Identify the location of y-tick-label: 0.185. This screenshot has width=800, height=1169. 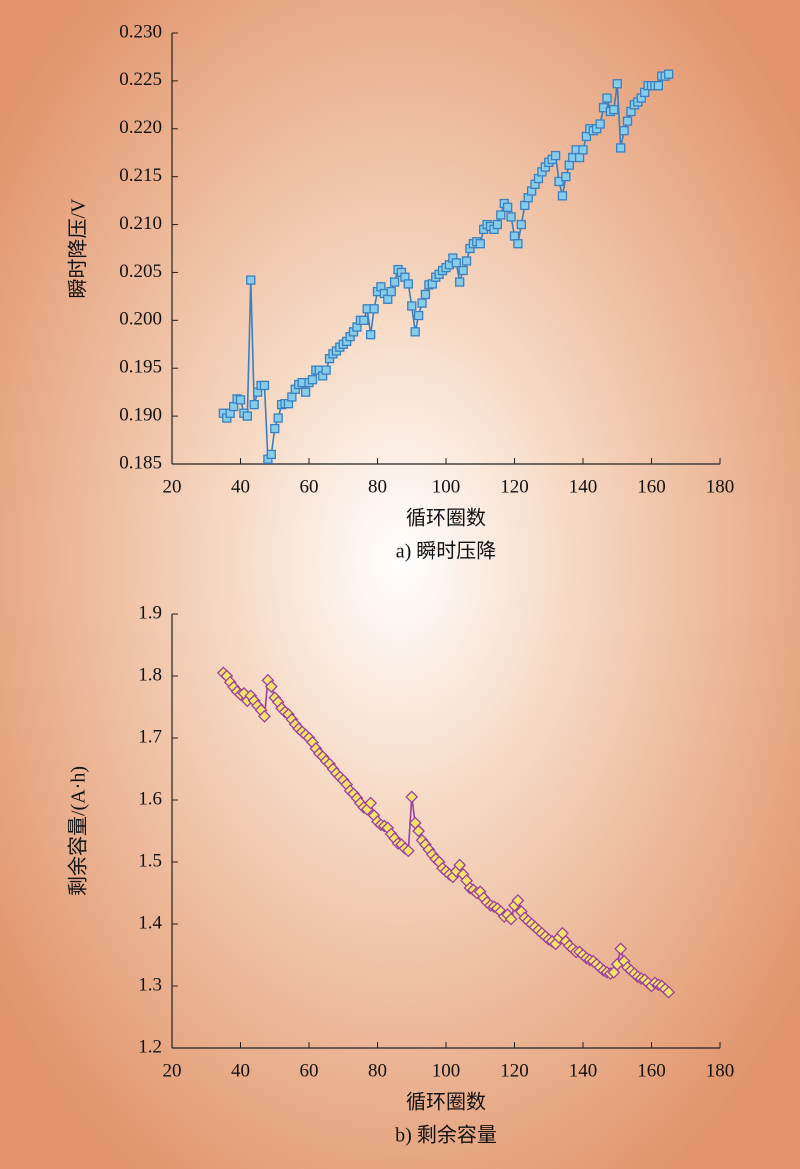
(140, 462).